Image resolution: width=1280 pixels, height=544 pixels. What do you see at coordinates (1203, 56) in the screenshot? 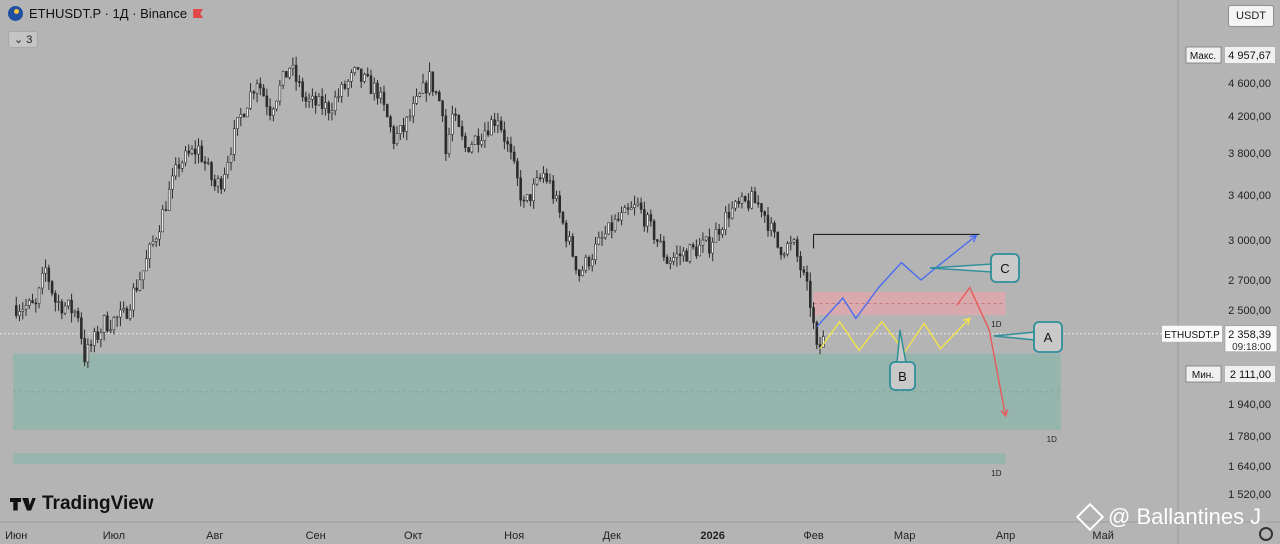
I see `max-marker-label: Макс.` at bounding box center [1203, 56].